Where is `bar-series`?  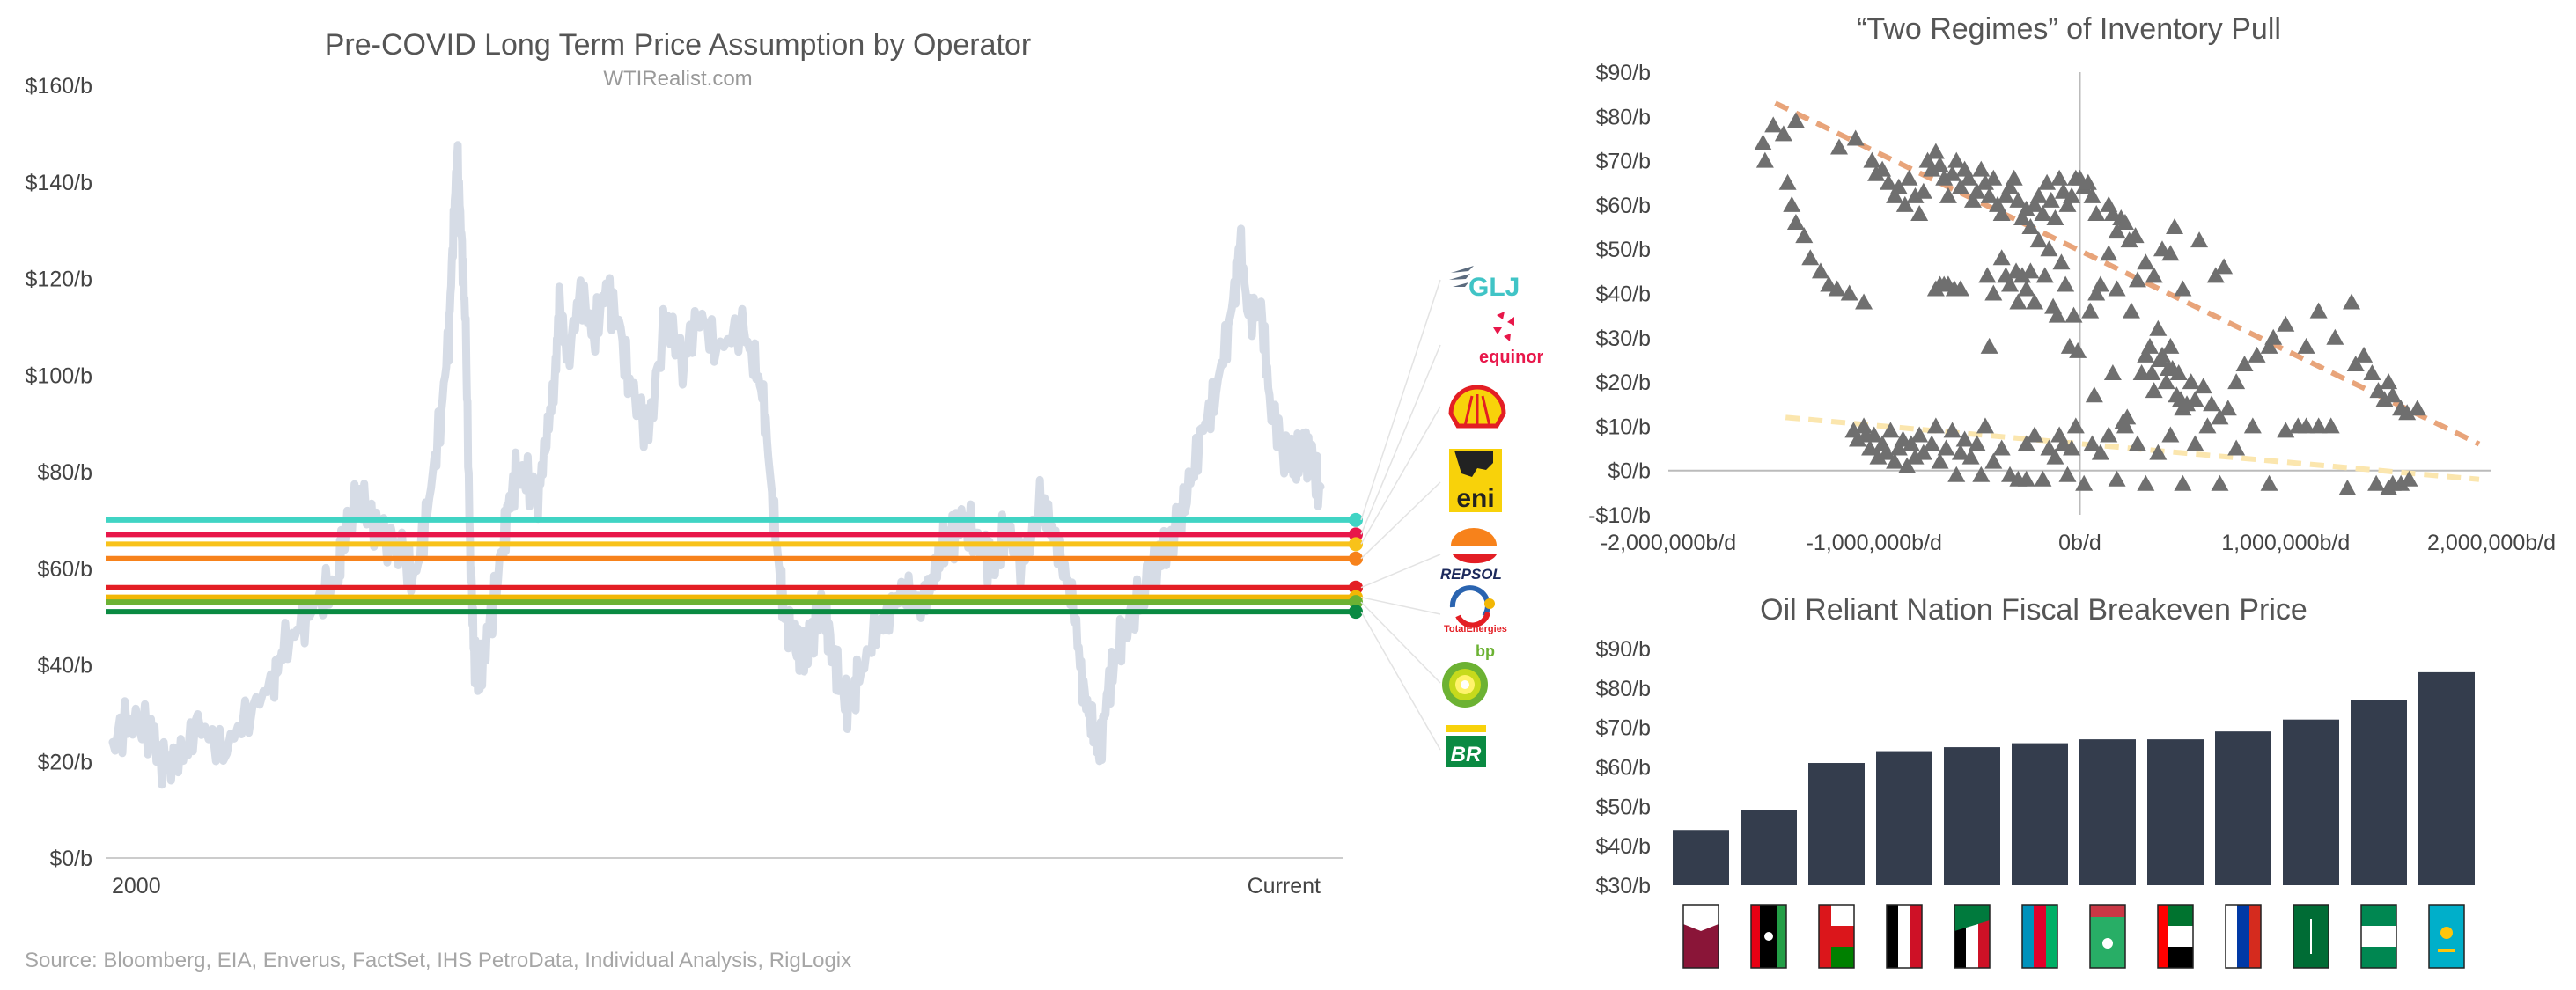 bar-series is located at coordinates (2074, 778).